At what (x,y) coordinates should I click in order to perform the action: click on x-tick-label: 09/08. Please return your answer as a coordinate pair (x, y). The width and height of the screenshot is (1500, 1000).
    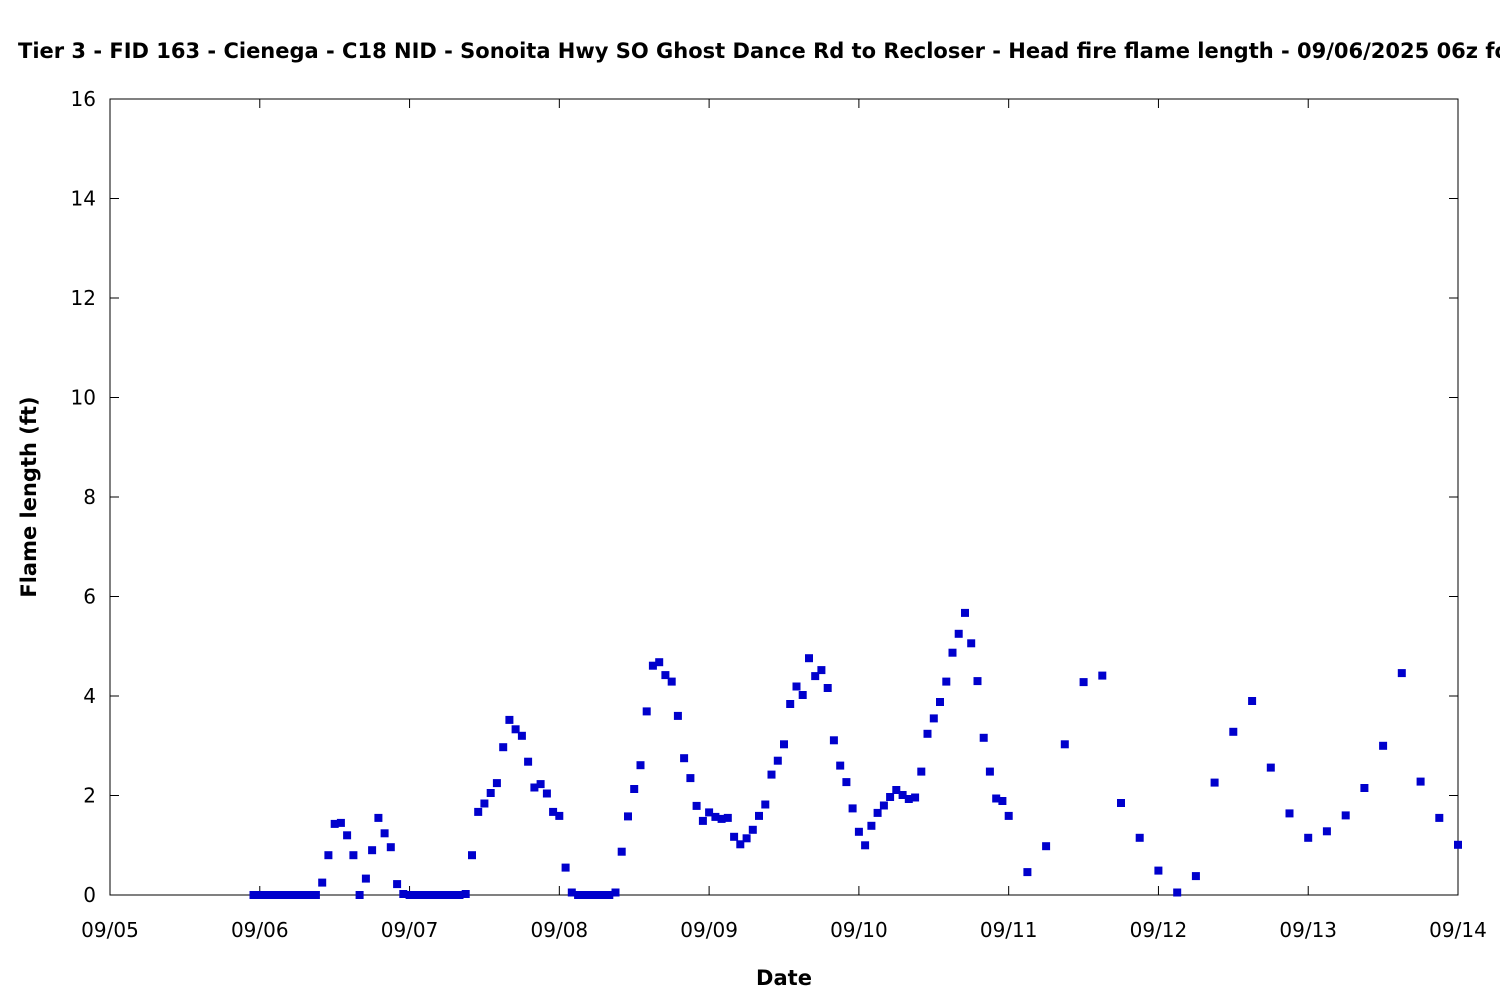
    Looking at the image, I should click on (560, 930).